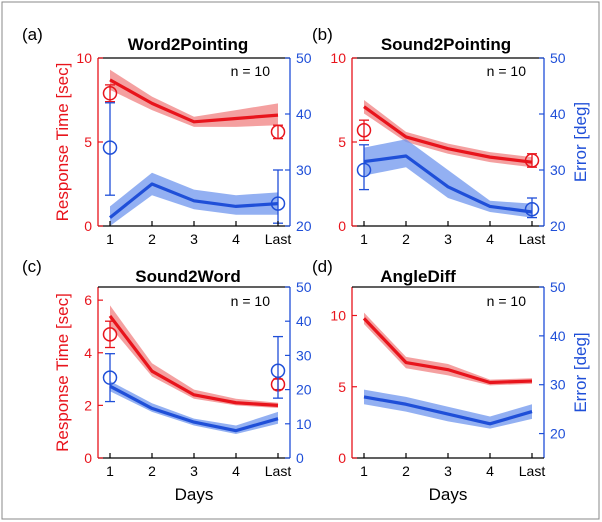 This screenshot has width=602, height=522. Describe the element at coordinates (88, 300) in the screenshot. I see `left-tick-label: 6` at that location.